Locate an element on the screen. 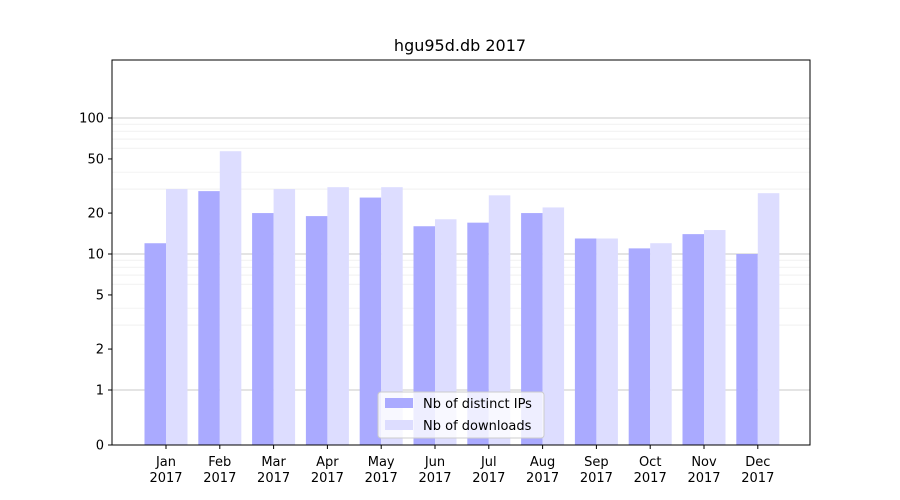 The width and height of the screenshot is (900, 500). legend-swatch-downloads is located at coordinates (399, 425).